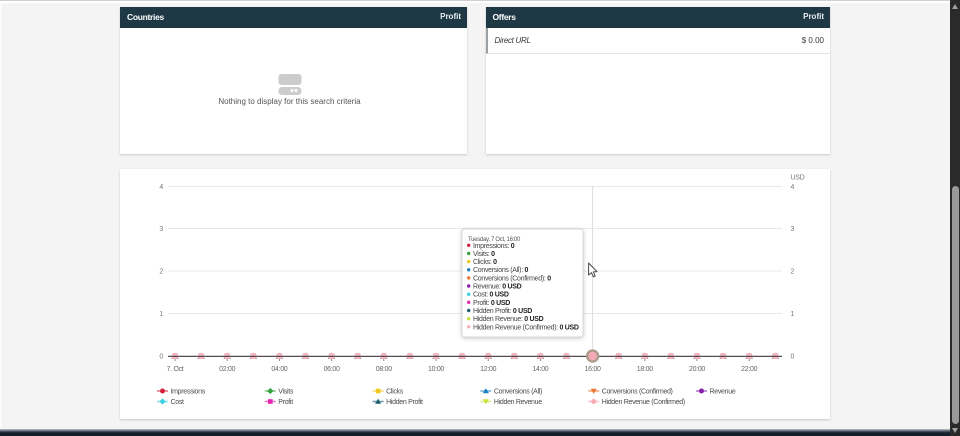  I want to click on svg-text: 22:00, so click(749, 369).